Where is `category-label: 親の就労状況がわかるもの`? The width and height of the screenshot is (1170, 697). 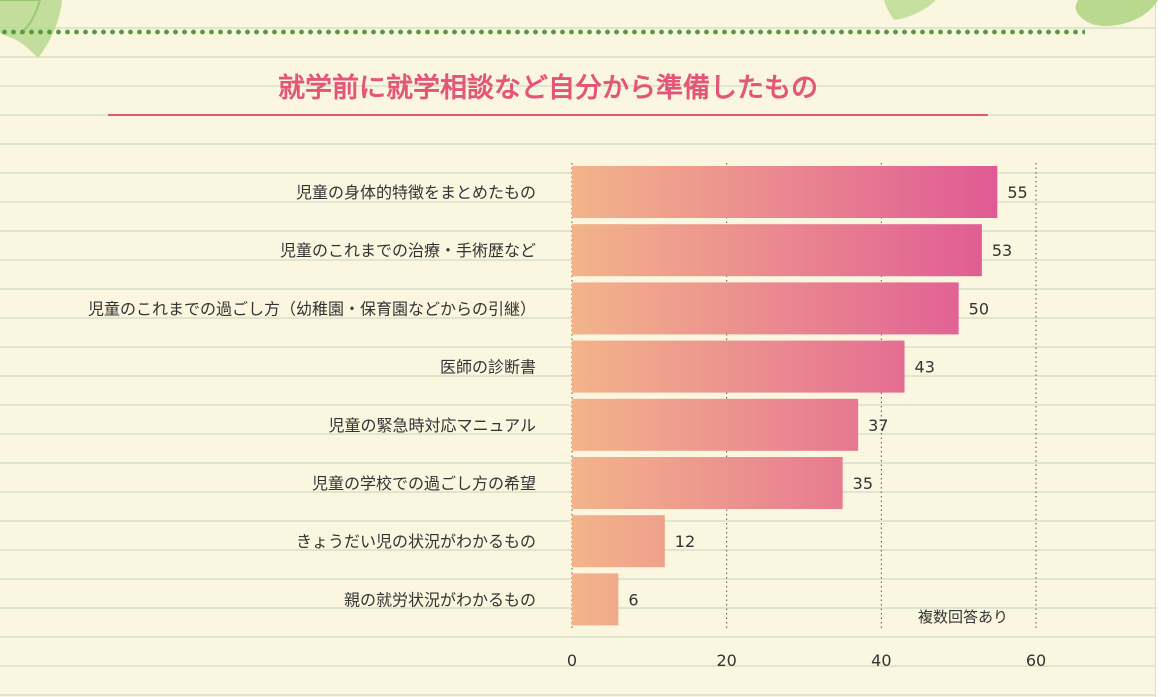 category-label: 親の就労状況がわかるもの is located at coordinates (440, 599).